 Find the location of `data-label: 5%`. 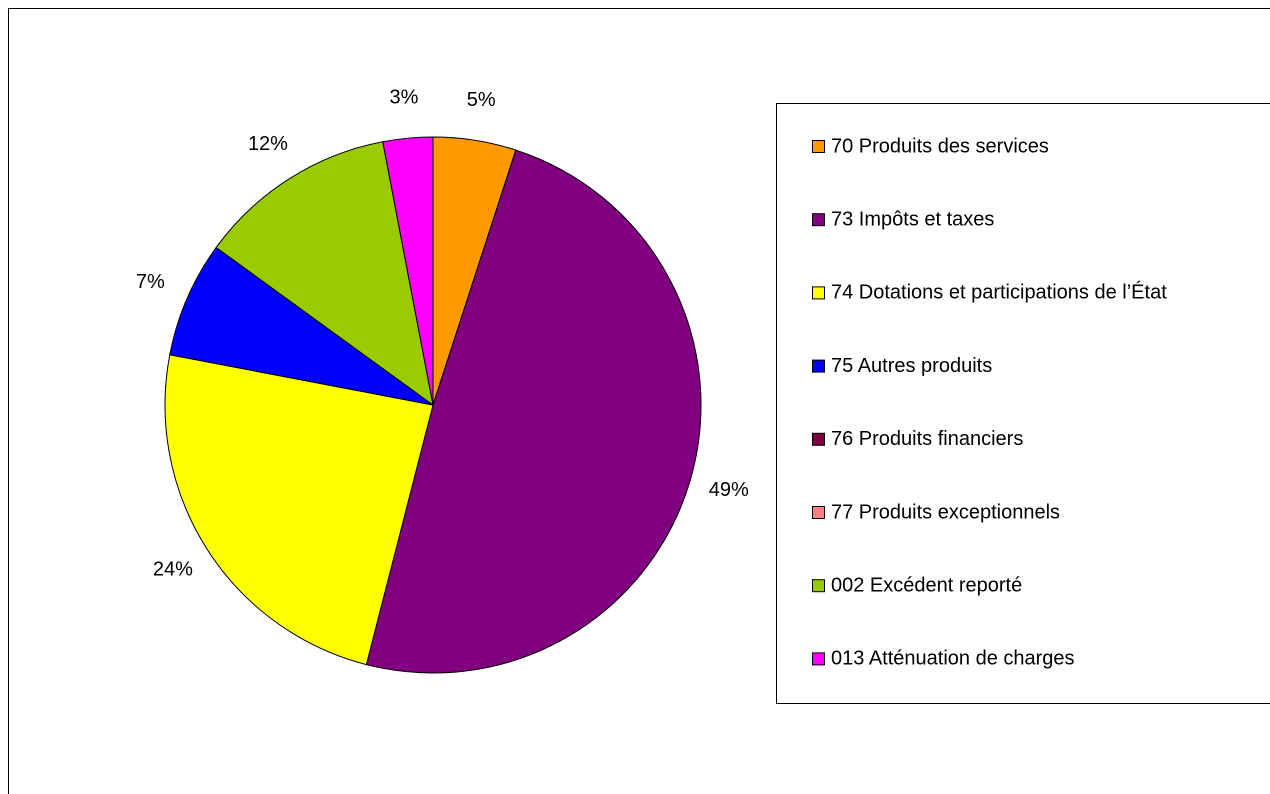

data-label: 5% is located at coordinates (481, 100).